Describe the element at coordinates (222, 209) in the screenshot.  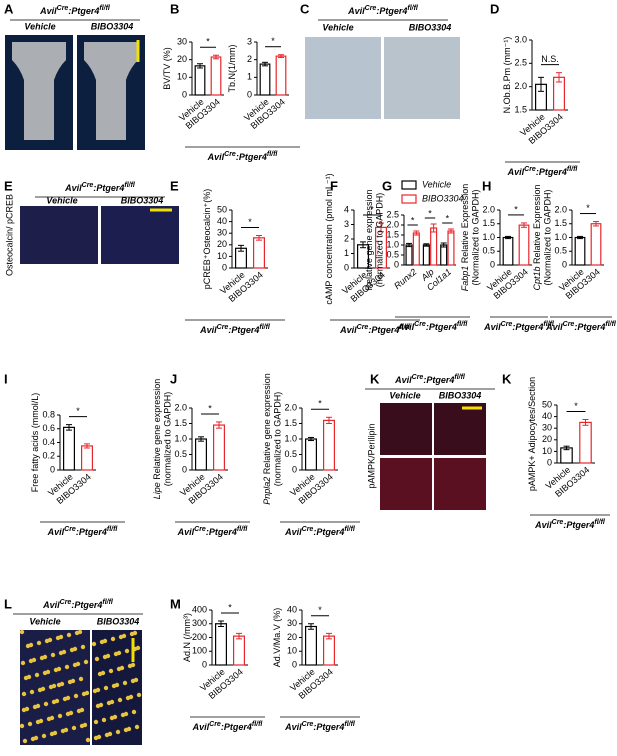
I see `y-tick-label: 50` at that location.